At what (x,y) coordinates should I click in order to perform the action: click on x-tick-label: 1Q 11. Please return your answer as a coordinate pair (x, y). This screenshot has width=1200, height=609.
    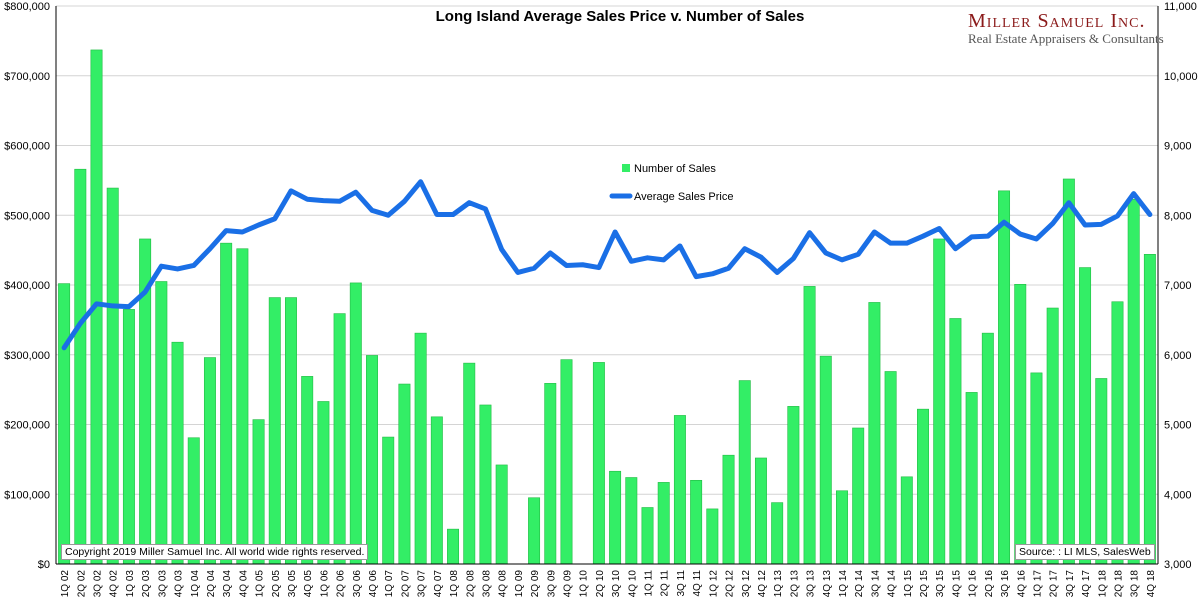
    Looking at the image, I should click on (649, 583).